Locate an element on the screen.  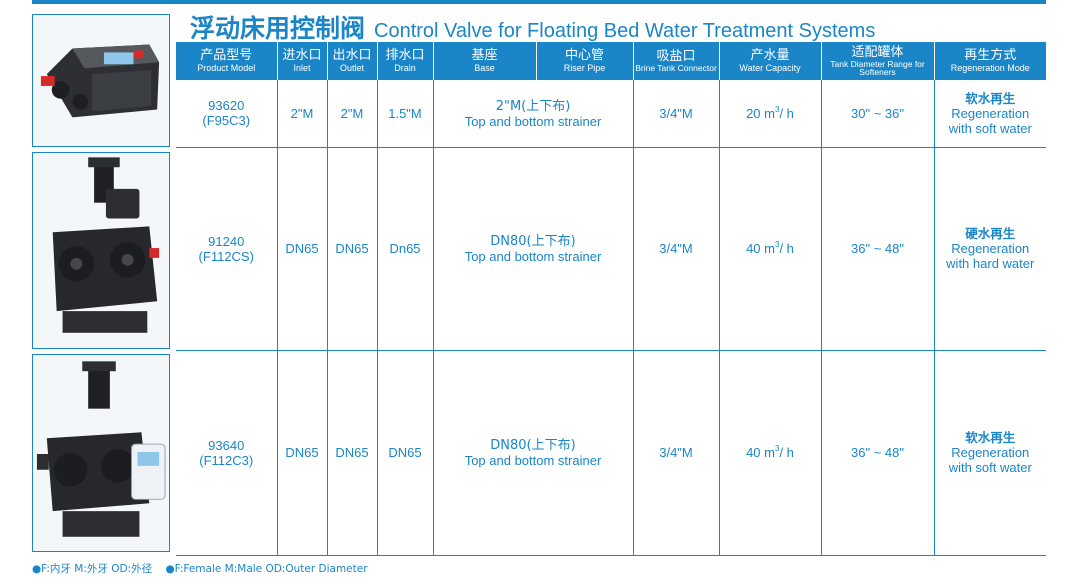
cell-mode: 硬水再生 Regeneration with hard water is located at coordinates (989, 249).